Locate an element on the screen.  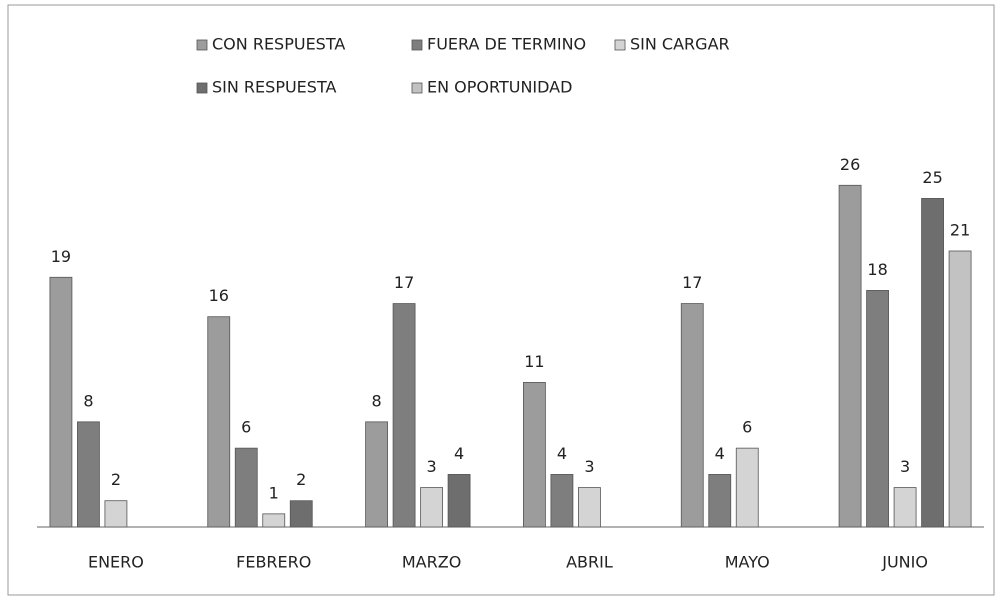
data-label: 16 is located at coordinates (219, 295).